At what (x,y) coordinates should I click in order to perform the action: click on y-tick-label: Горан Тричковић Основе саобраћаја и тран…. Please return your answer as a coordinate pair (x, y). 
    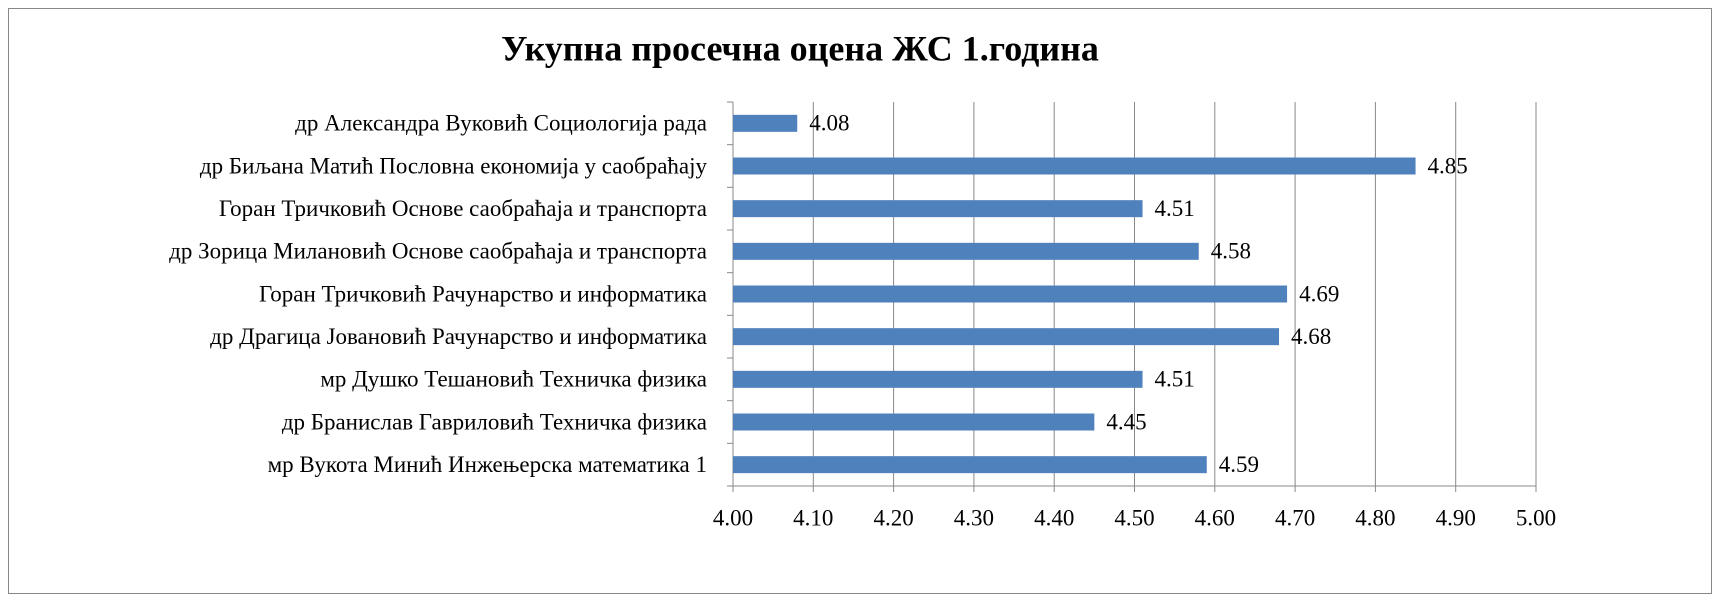
    Looking at the image, I should click on (463, 208).